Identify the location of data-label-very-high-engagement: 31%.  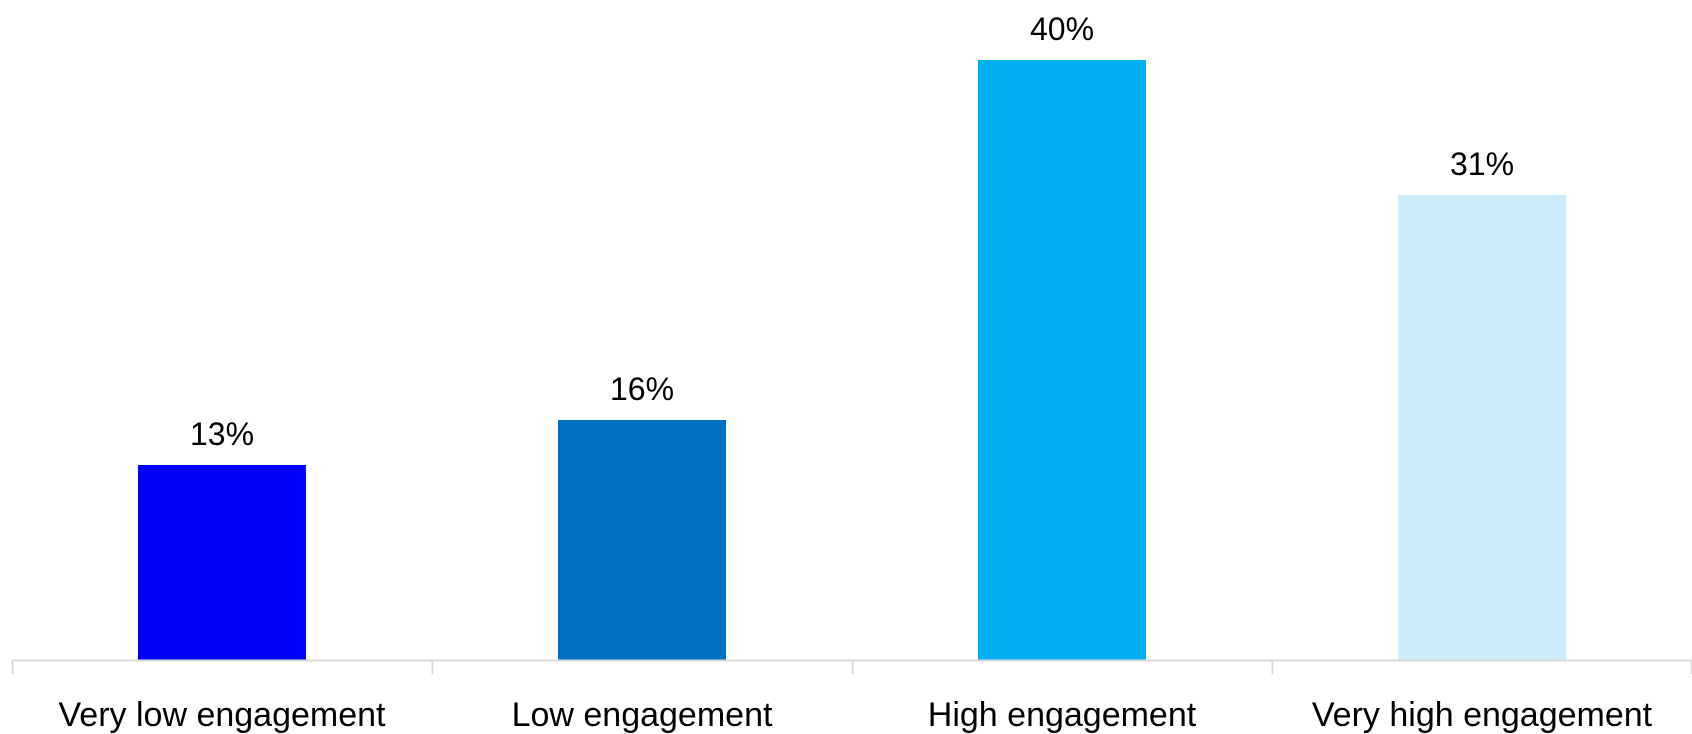
(1482, 164).